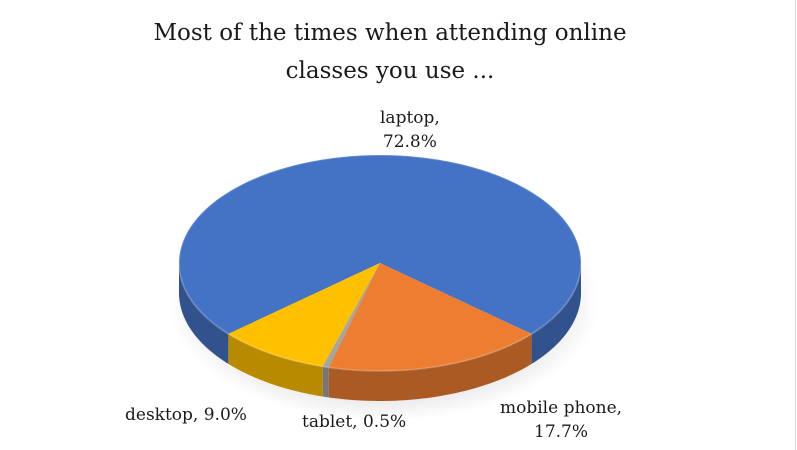 Image resolution: width=797 pixels, height=450 pixels. I want to click on data-label-desktop: desktop, 9.0%, so click(186, 415).